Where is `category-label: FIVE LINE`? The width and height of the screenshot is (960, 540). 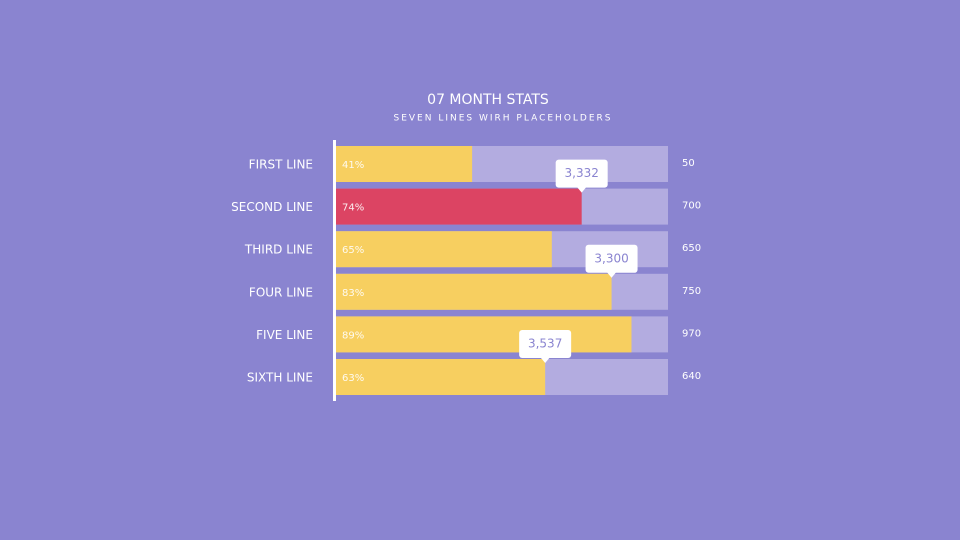 category-label: FIVE LINE is located at coordinates (284, 335).